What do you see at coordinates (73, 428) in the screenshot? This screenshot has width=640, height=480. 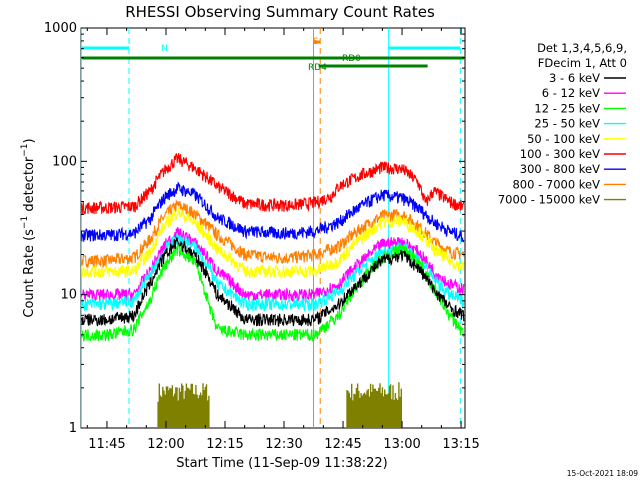 I see `y-tick-label: 1` at bounding box center [73, 428].